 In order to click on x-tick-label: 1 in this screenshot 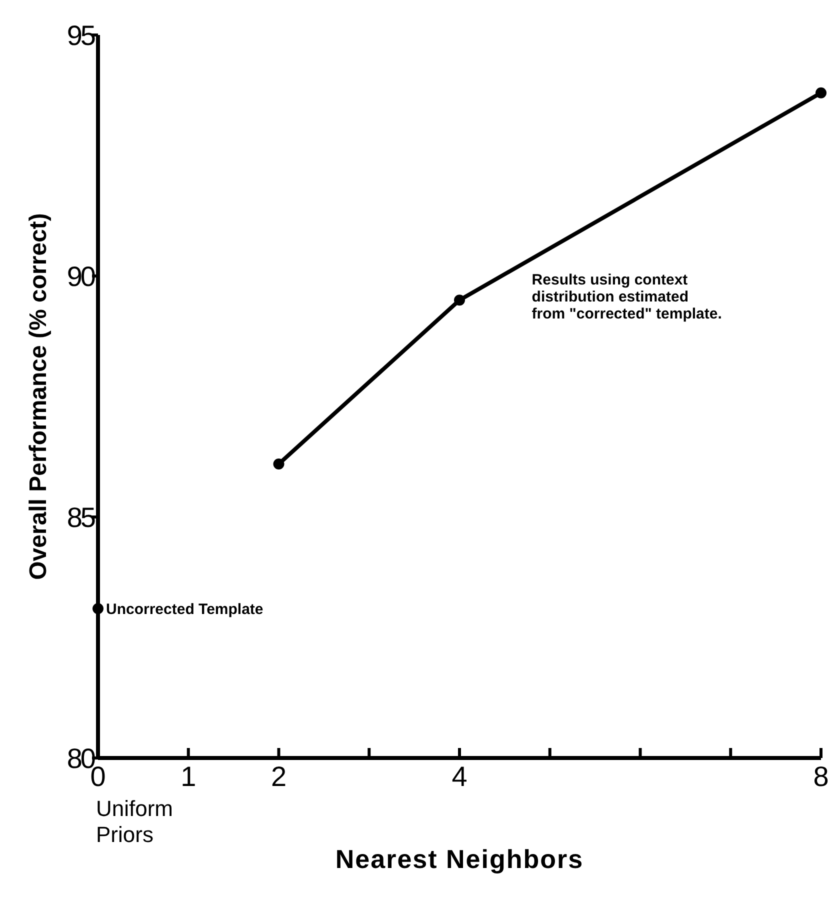, I will do `click(188, 776)`.